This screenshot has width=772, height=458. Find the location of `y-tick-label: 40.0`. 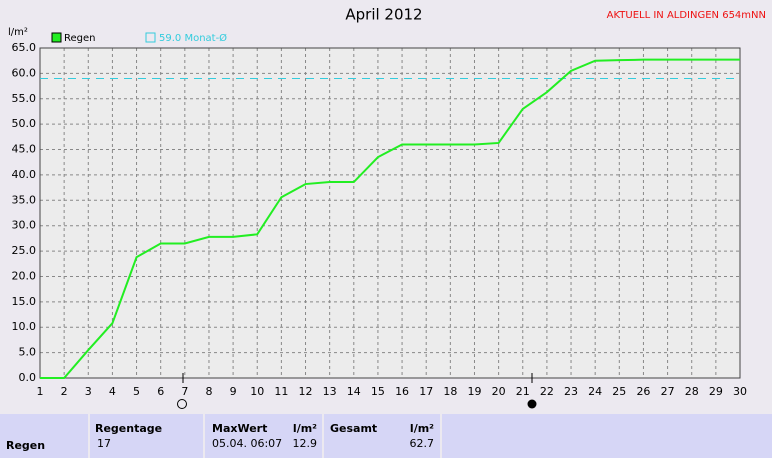

y-tick-label: 40.0 is located at coordinates (24, 174).